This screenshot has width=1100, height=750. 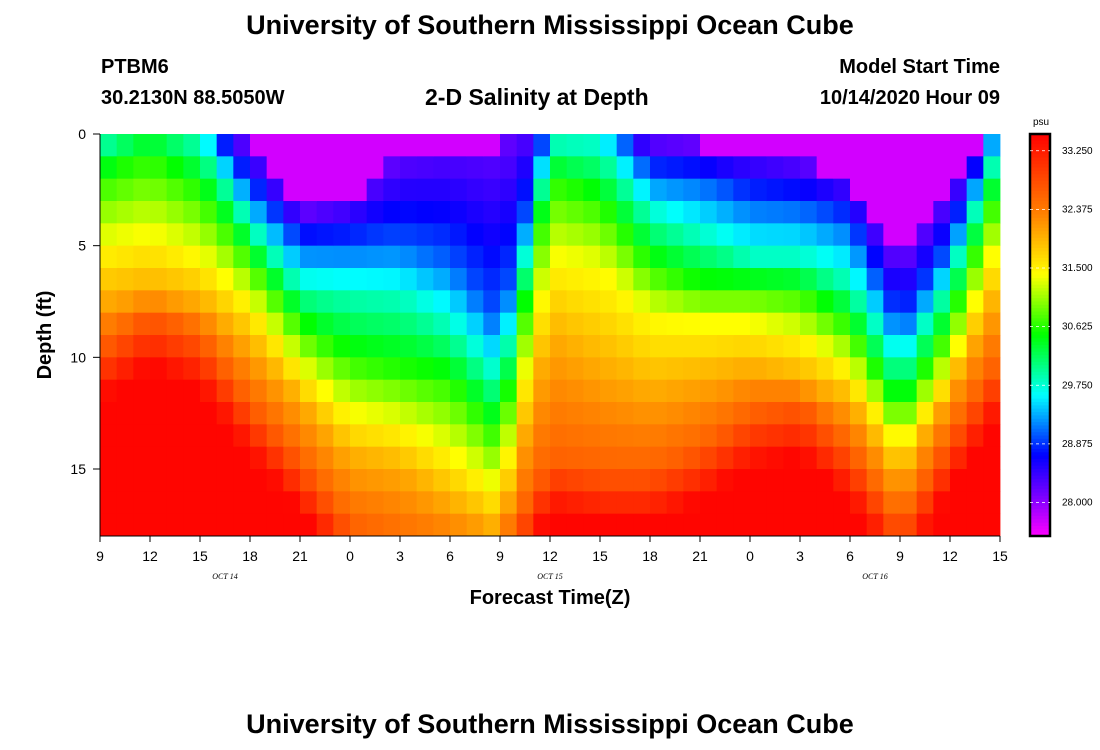 I want to click on colorbar-unit-label: psu, so click(x=1041, y=122).